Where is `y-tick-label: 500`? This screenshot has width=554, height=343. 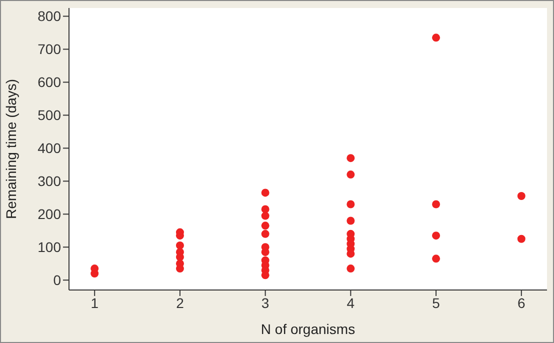
y-tick-label: 500 is located at coordinates (50, 115).